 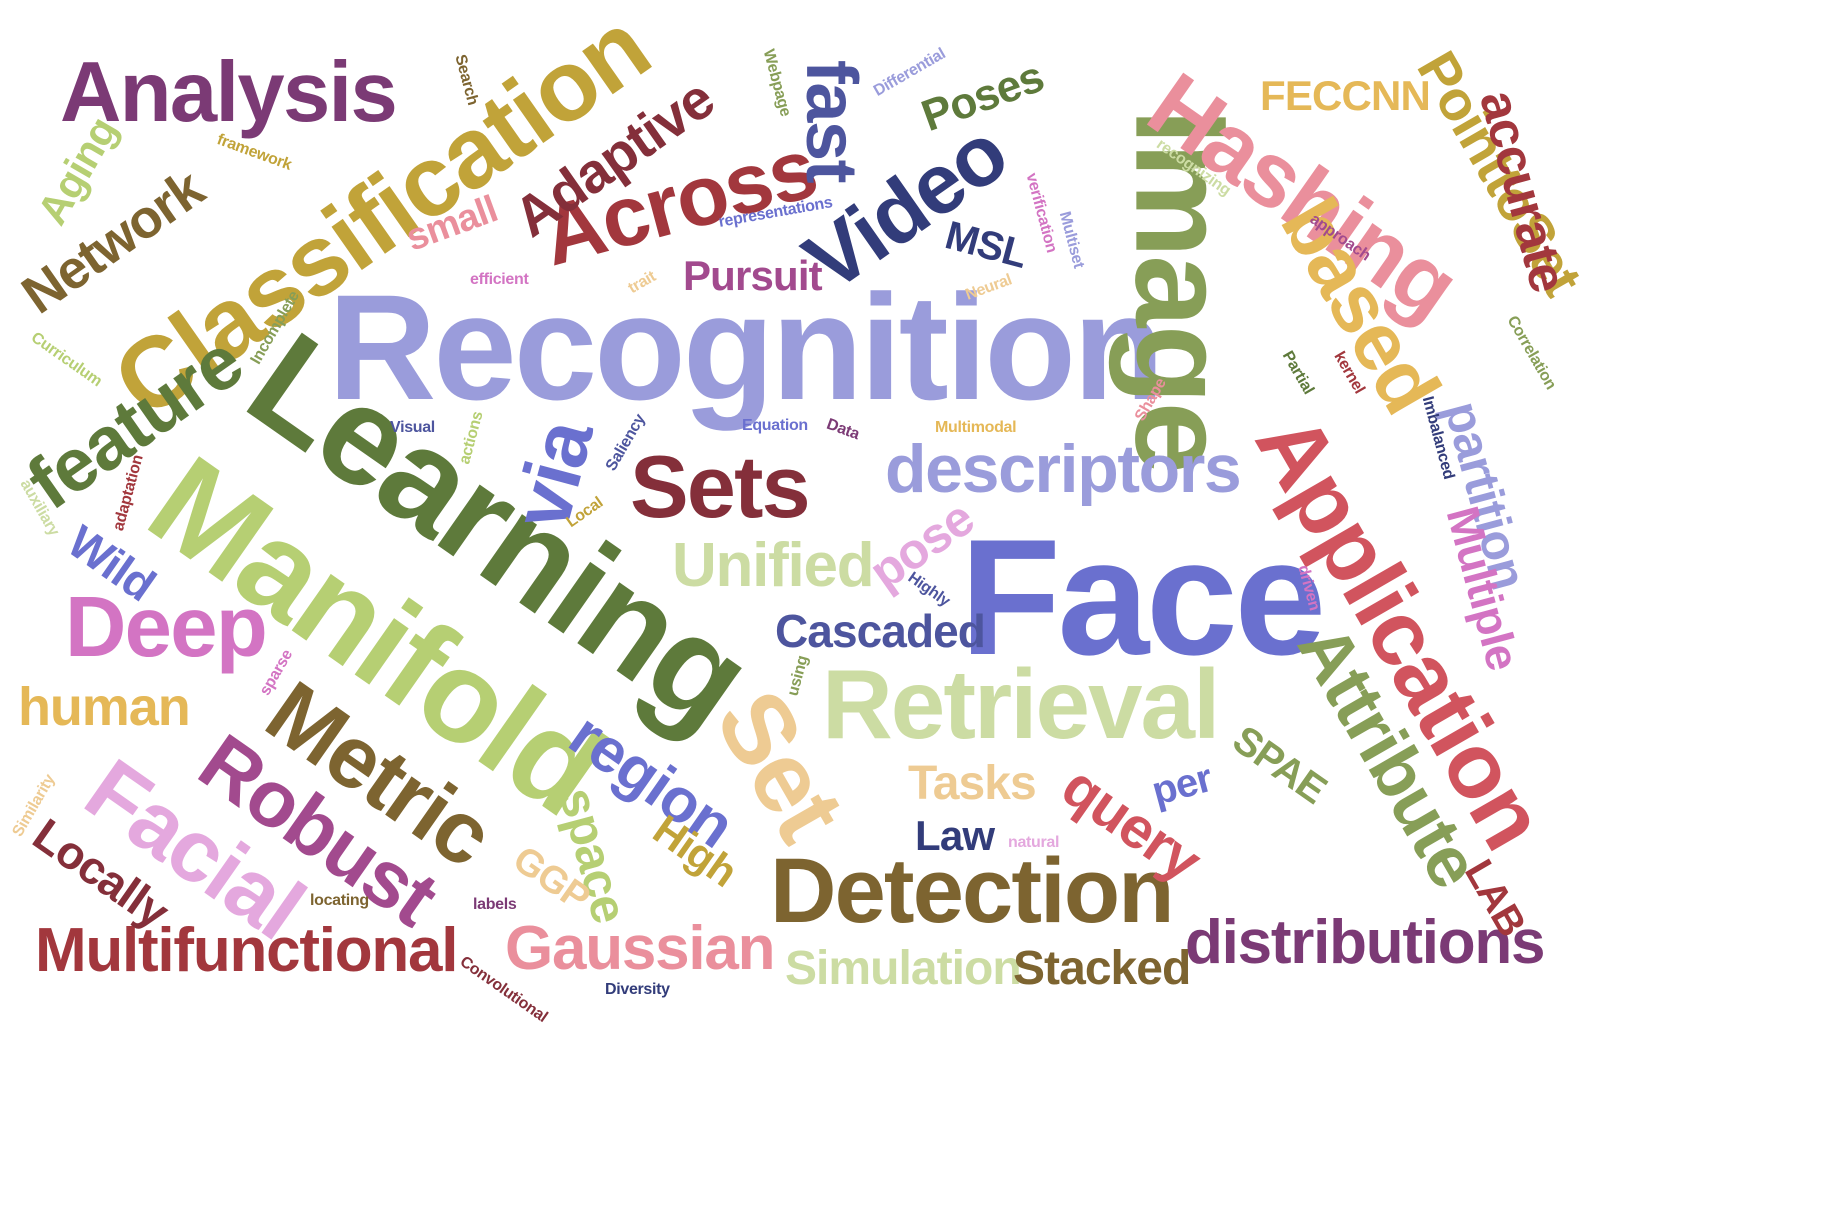 I want to click on word-simulation: Simulation, so click(x=903, y=968).